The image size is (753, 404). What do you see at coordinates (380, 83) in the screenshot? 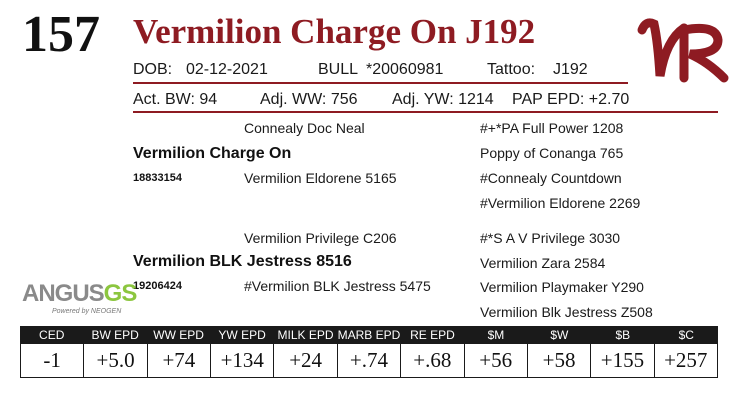
I see `divider-top` at bounding box center [380, 83].